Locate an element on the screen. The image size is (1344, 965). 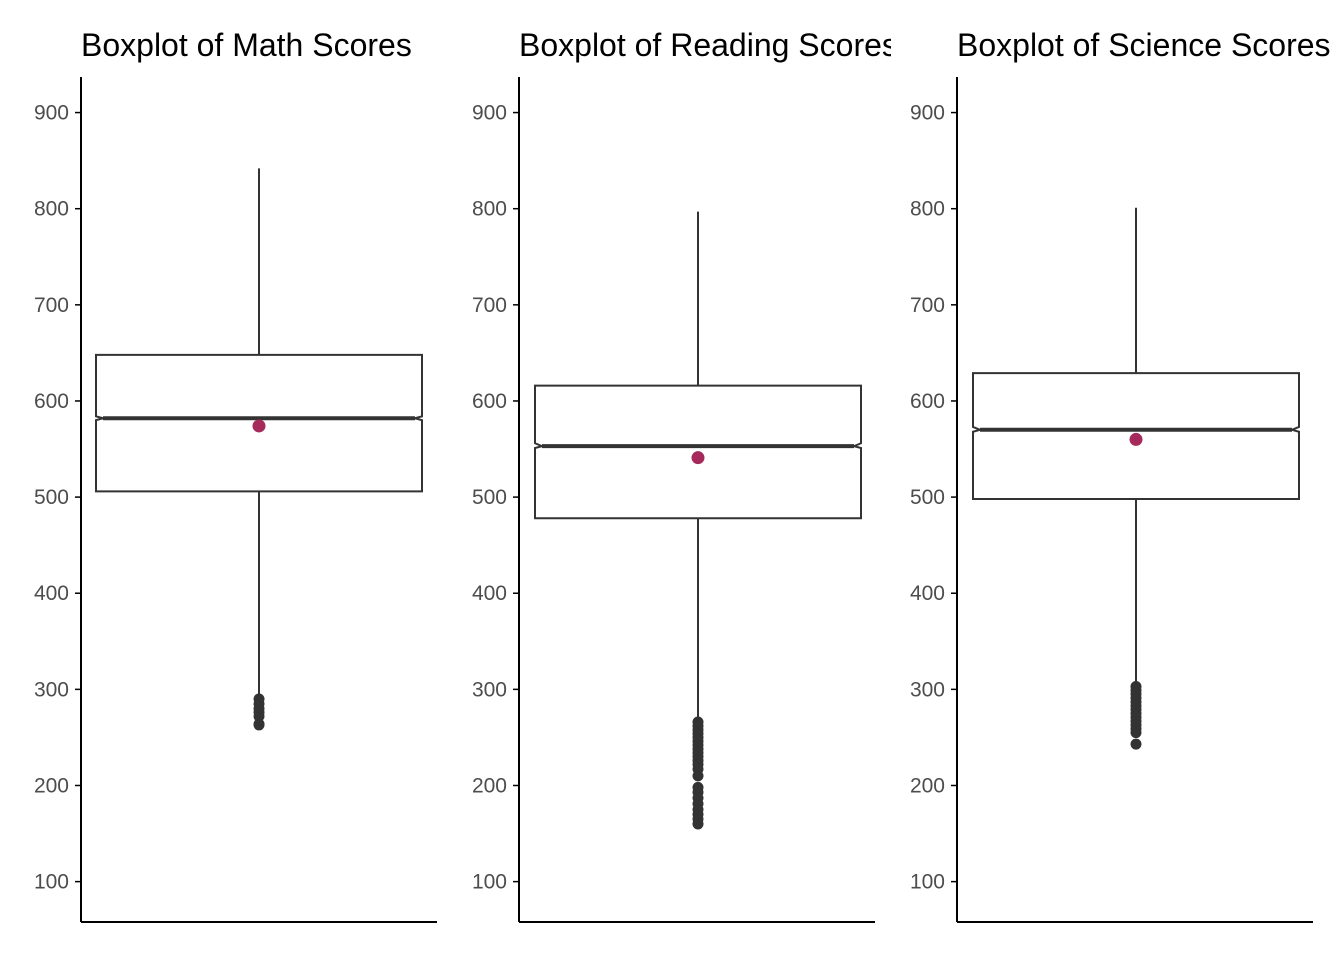
math-y-tick-label-700: 700 is located at coordinates (51, 305).